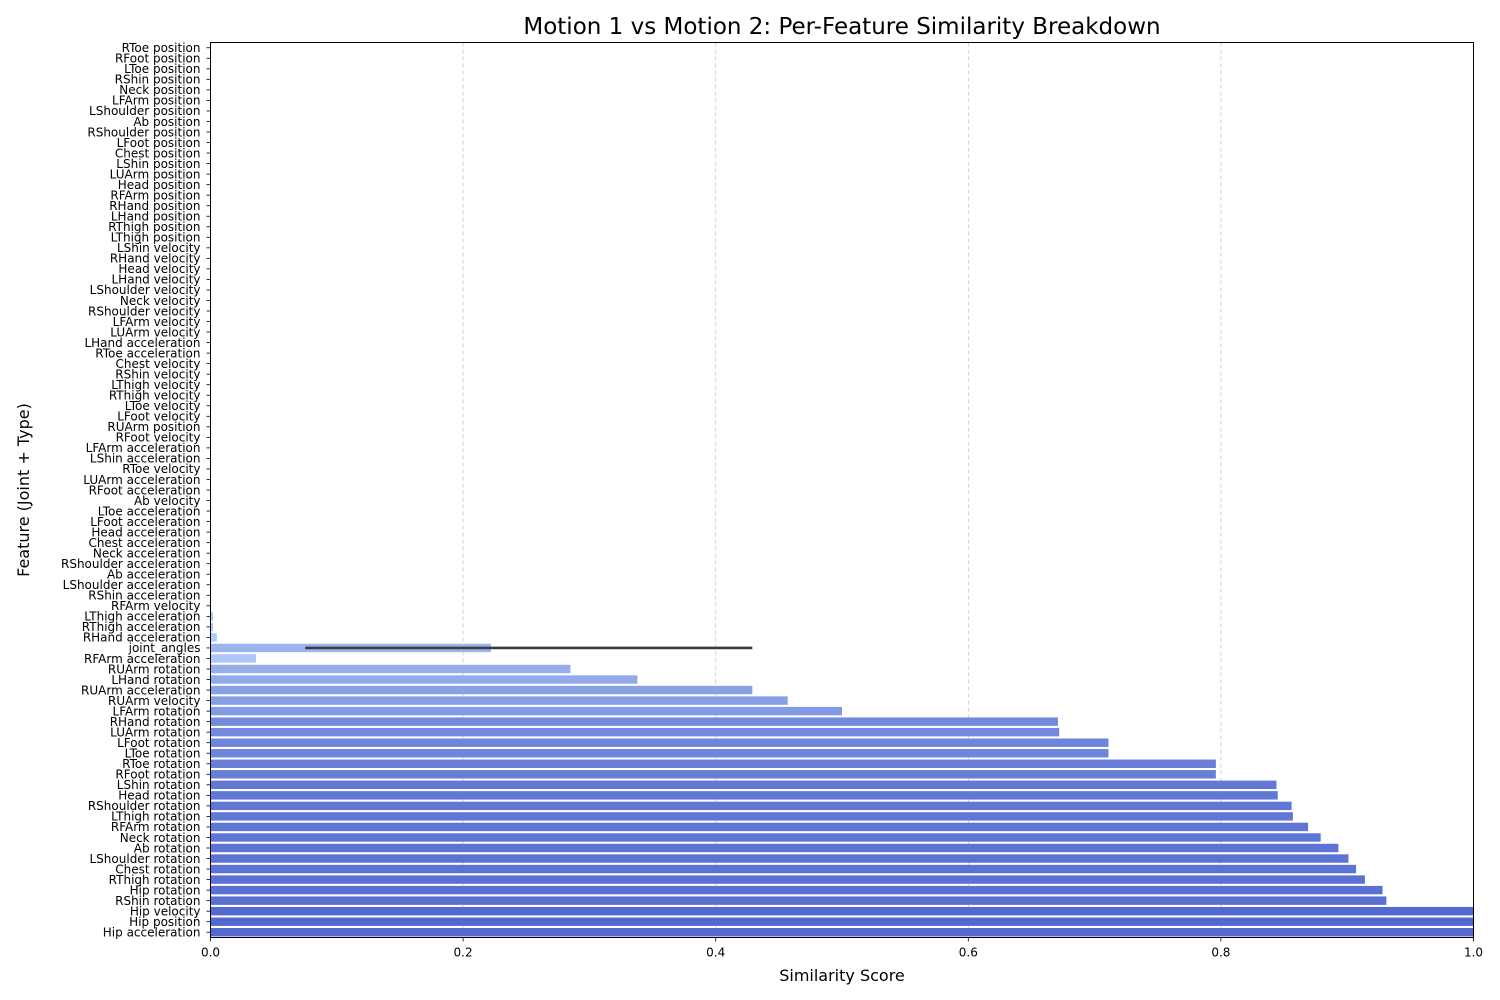 Image resolution: width=1500 pixels, height=1000 pixels. I want to click on category-label: LShoulder rotation, so click(145, 859).